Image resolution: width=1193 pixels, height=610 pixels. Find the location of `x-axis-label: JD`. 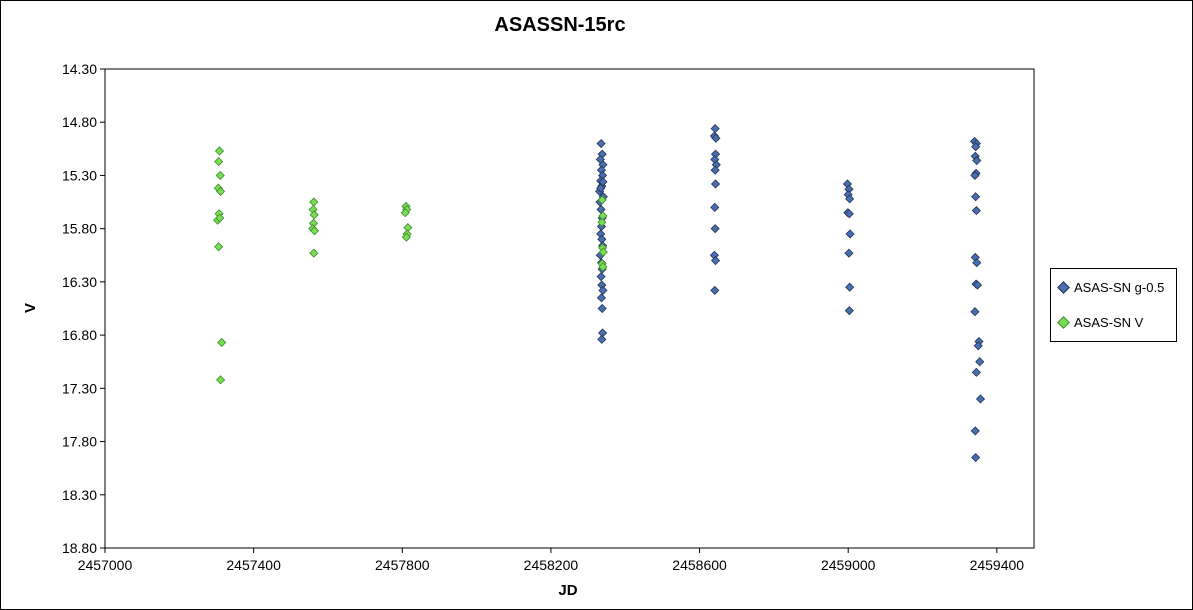

x-axis-label: JD is located at coordinates (567, 590).